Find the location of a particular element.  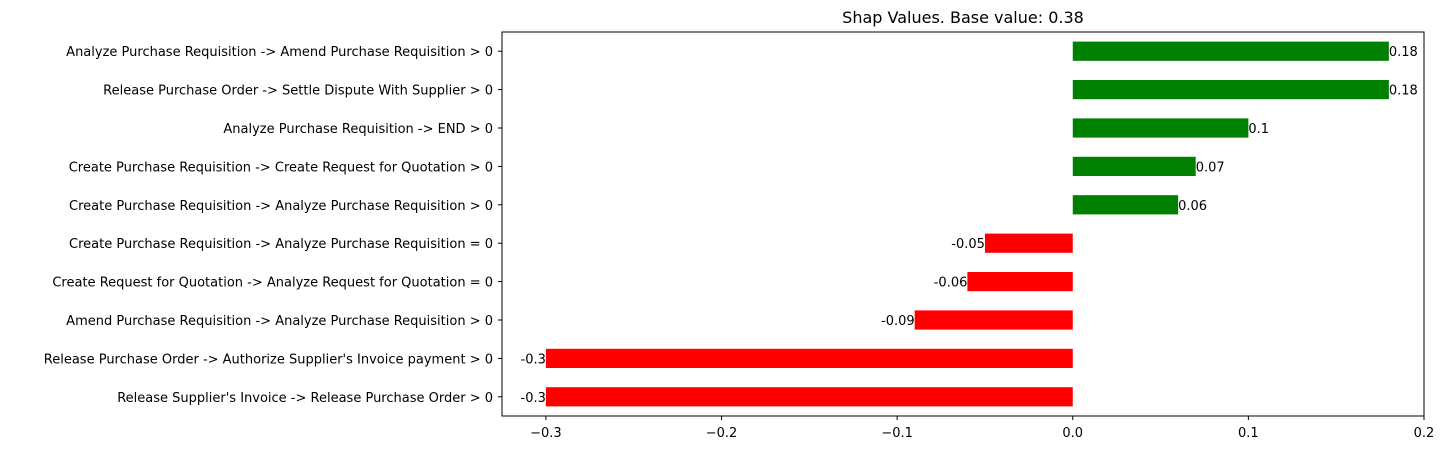

x-tick-label-6: 0.2 is located at coordinates (1424, 433).